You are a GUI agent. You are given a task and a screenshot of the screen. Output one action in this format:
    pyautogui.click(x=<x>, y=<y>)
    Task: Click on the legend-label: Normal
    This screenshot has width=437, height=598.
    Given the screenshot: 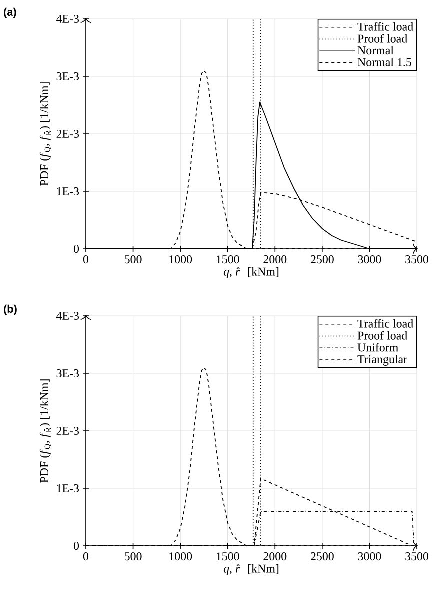 What is the action you would take?
    pyautogui.click(x=376, y=50)
    